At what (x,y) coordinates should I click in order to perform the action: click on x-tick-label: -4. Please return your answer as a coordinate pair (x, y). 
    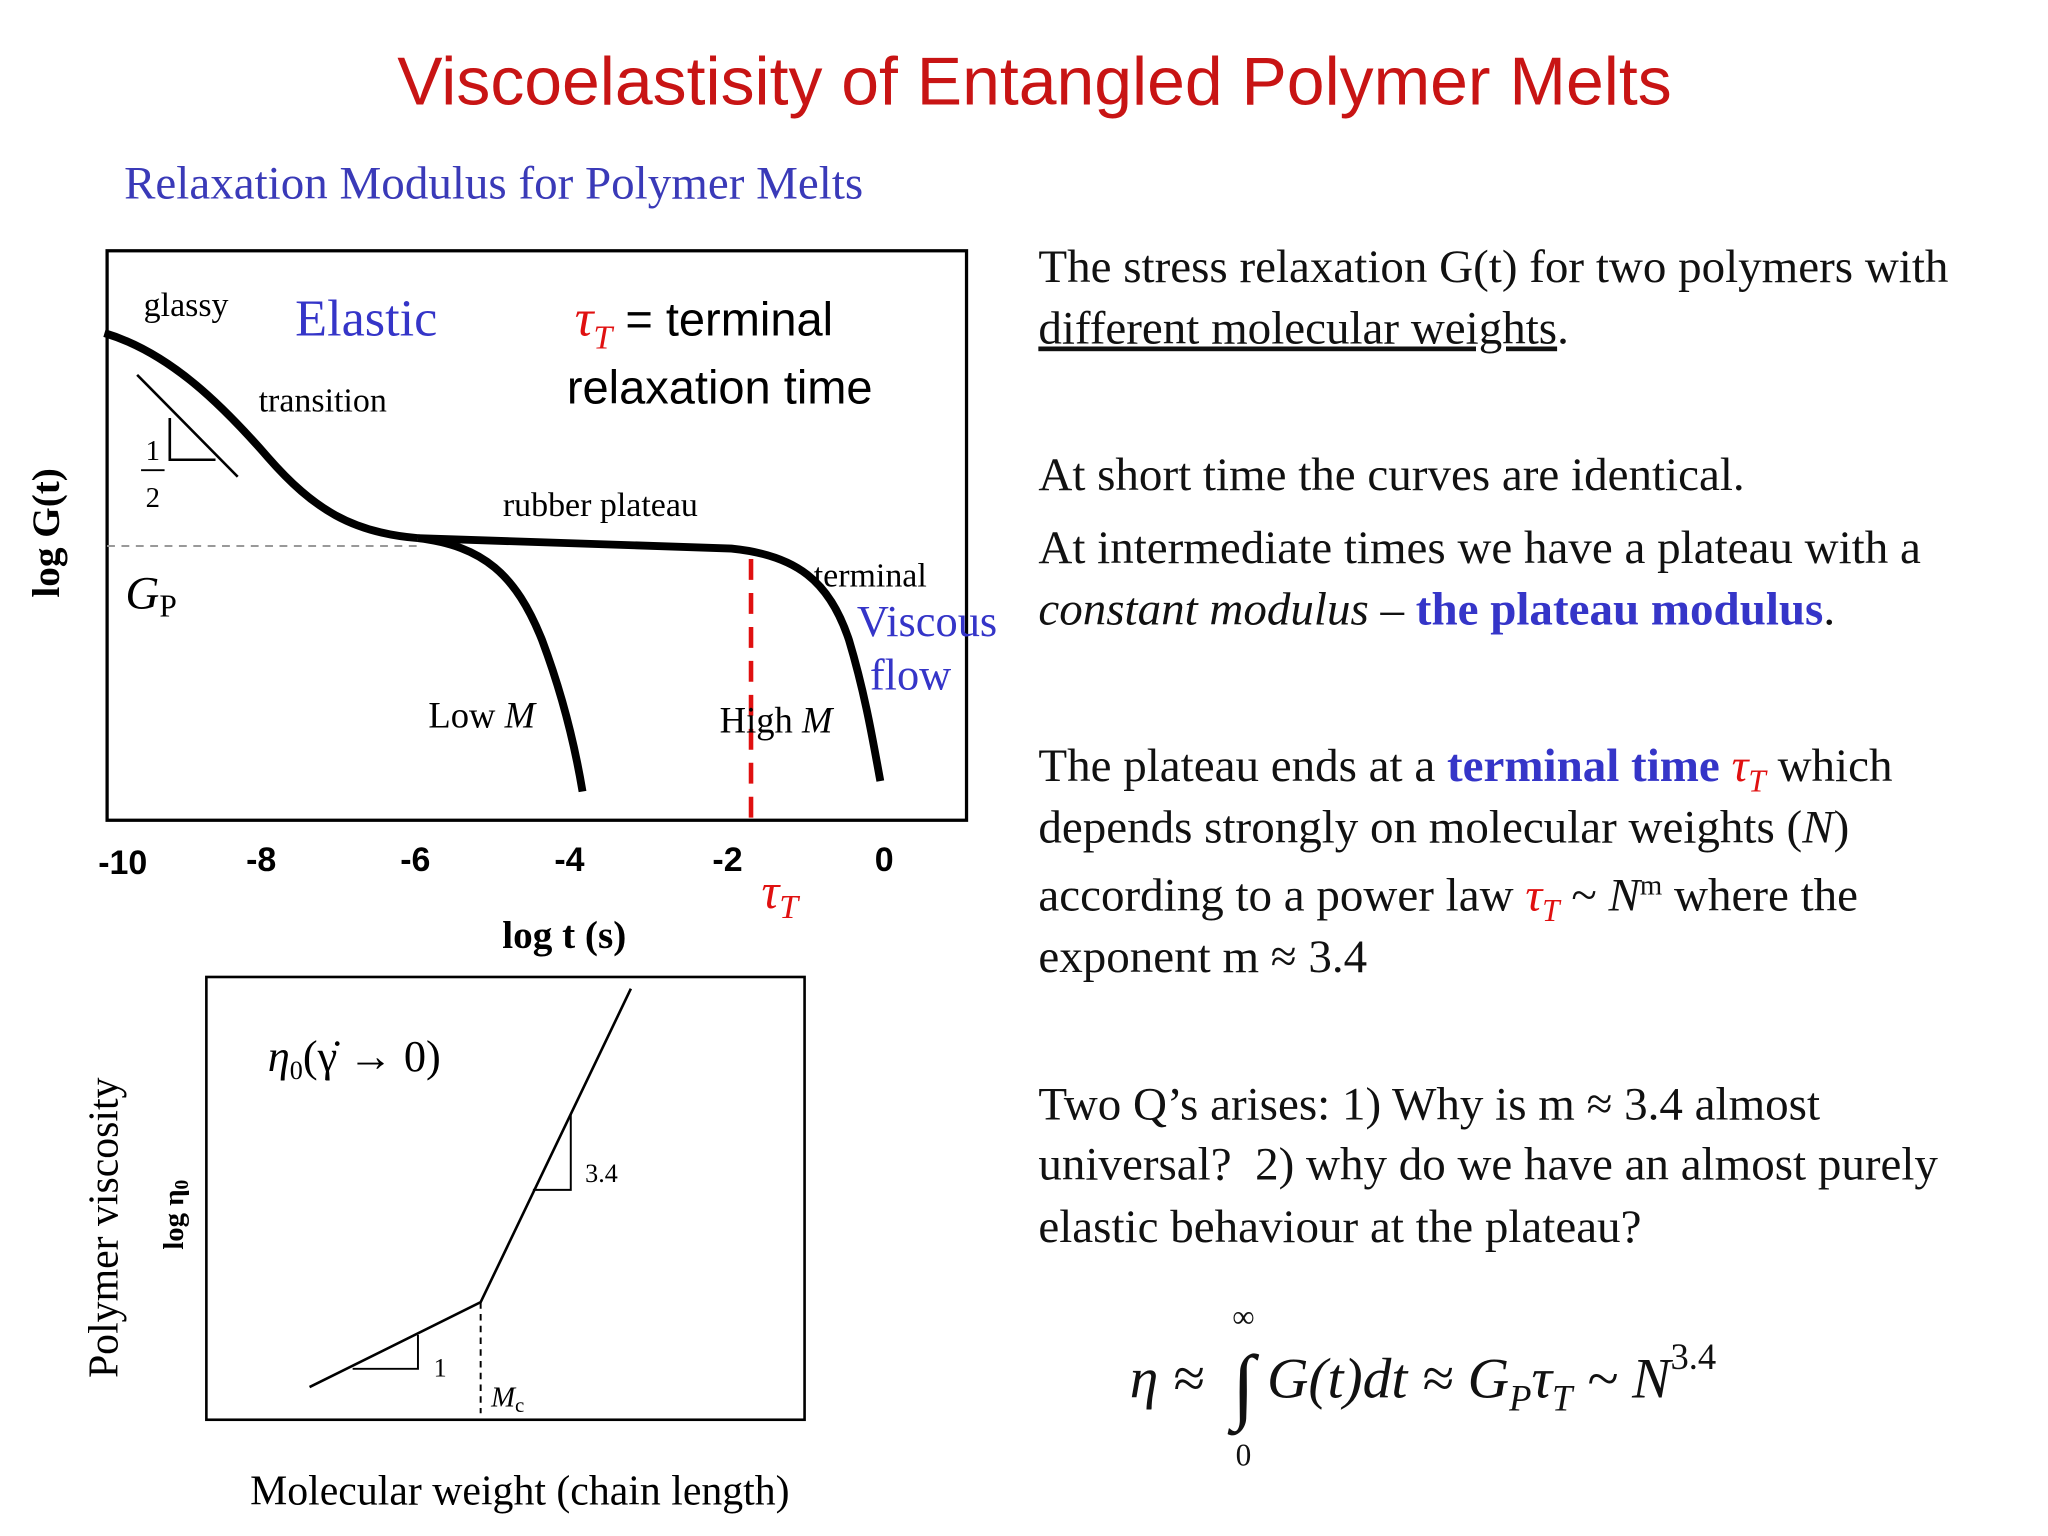
    Looking at the image, I should click on (569, 860).